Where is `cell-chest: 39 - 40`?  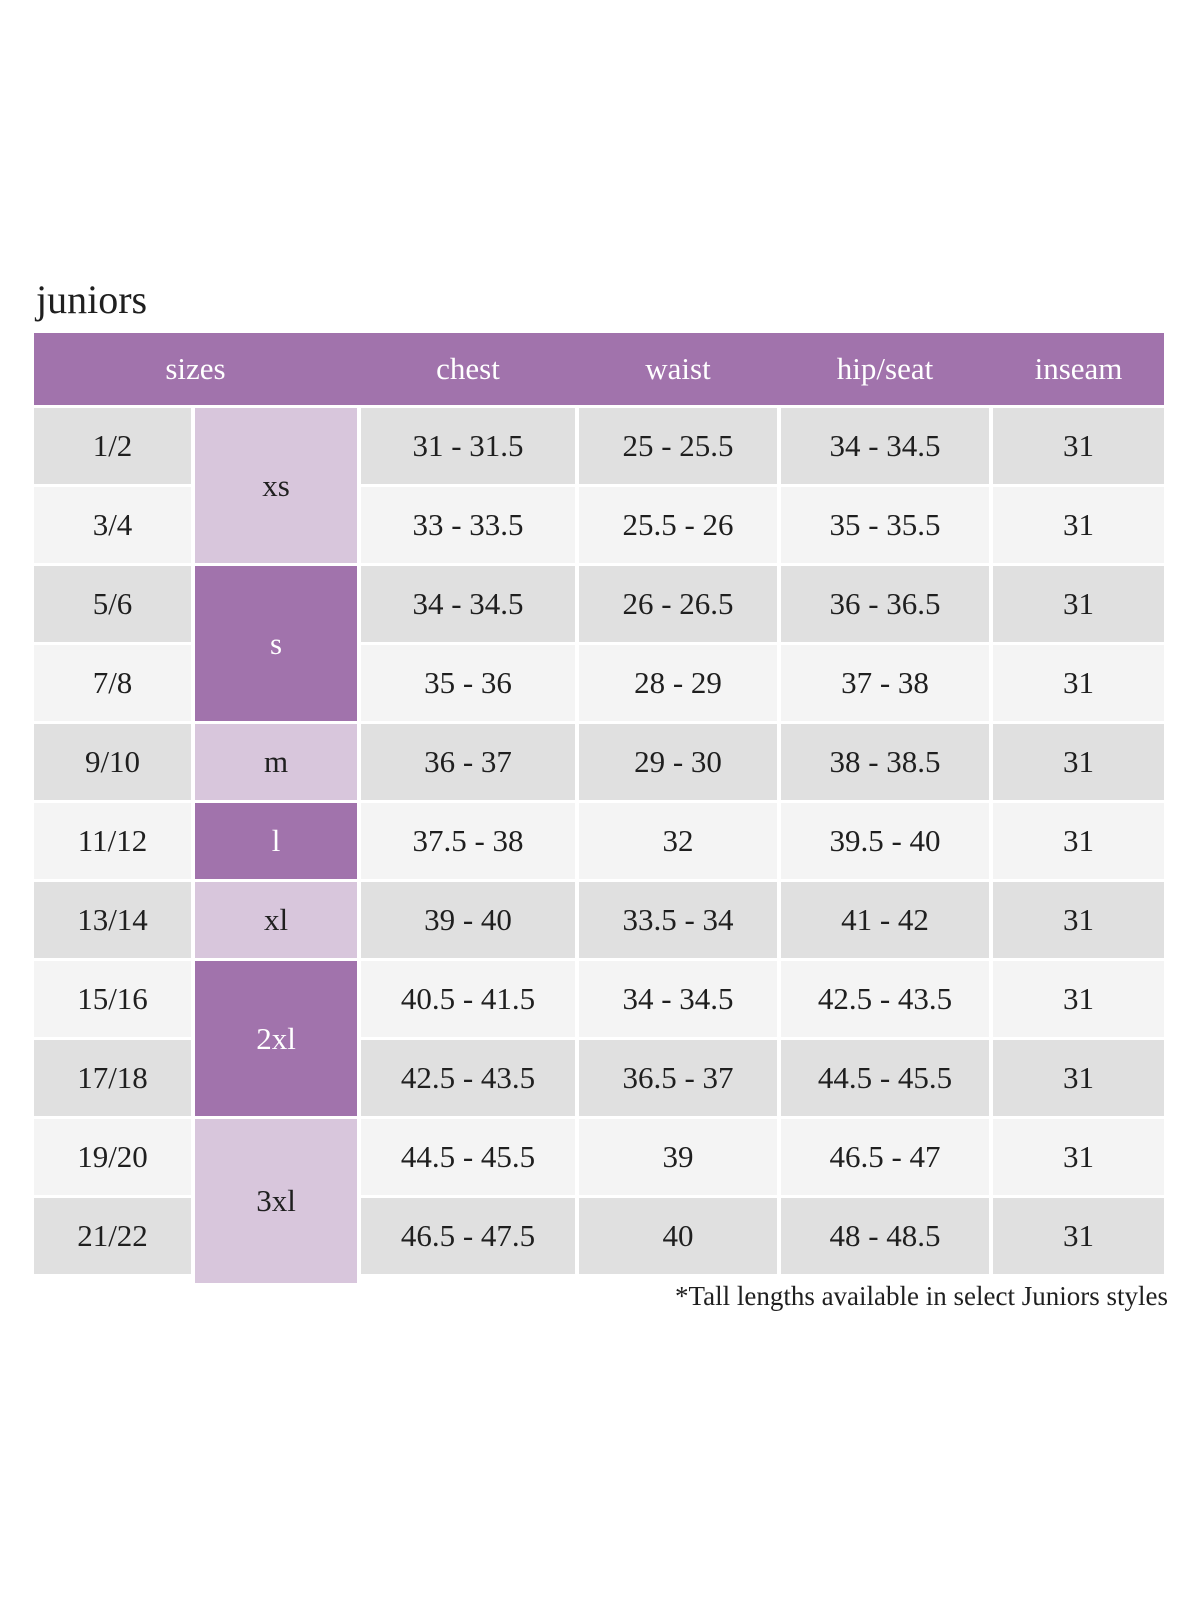
cell-chest: 39 - 40 is located at coordinates (468, 920).